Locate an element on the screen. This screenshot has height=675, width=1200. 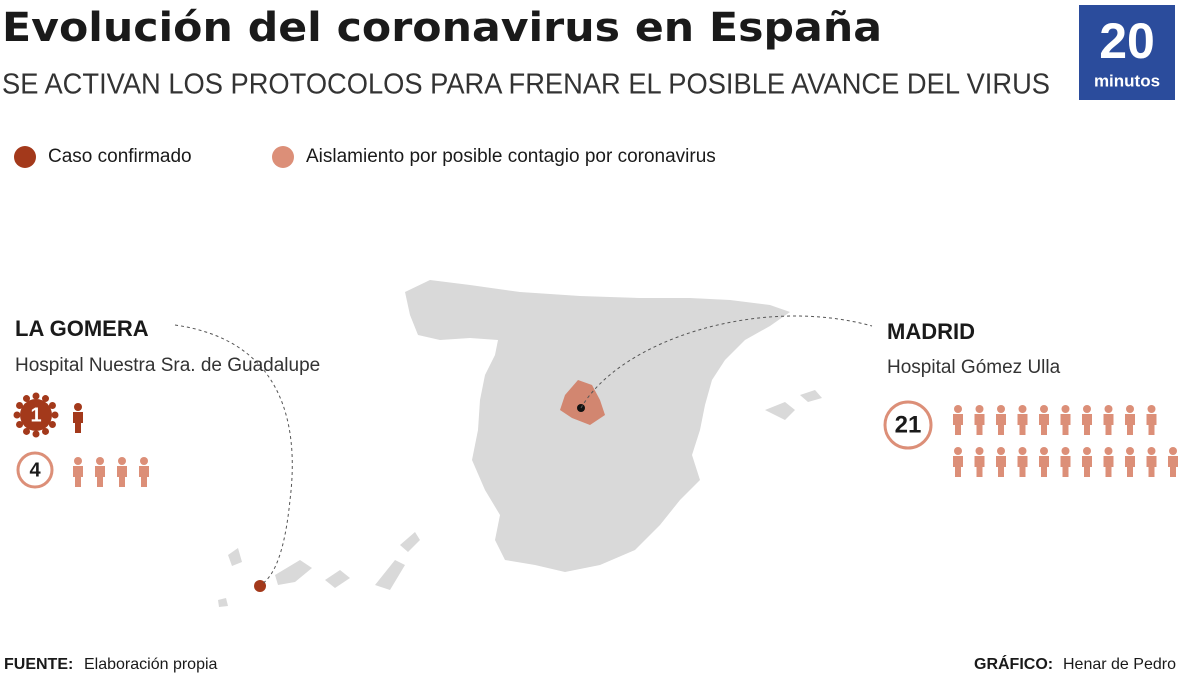
logo-box is located at coordinates (1127, 52).